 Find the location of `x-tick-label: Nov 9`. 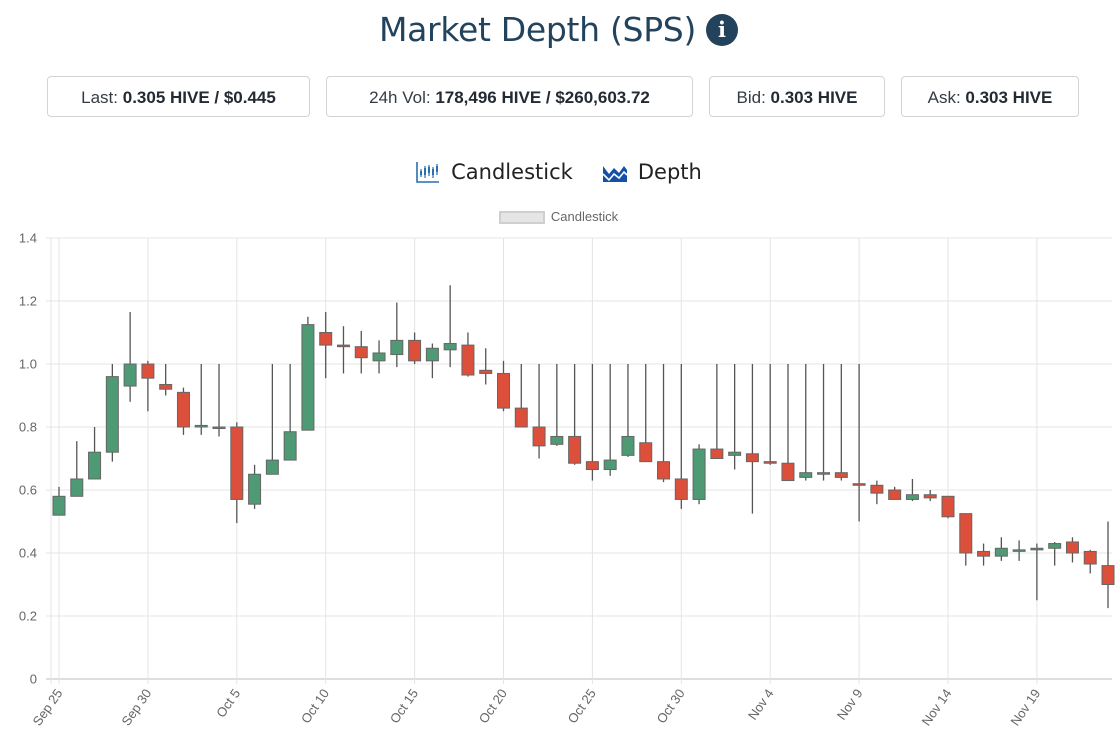

x-tick-label: Nov 9 is located at coordinates (850, 704).